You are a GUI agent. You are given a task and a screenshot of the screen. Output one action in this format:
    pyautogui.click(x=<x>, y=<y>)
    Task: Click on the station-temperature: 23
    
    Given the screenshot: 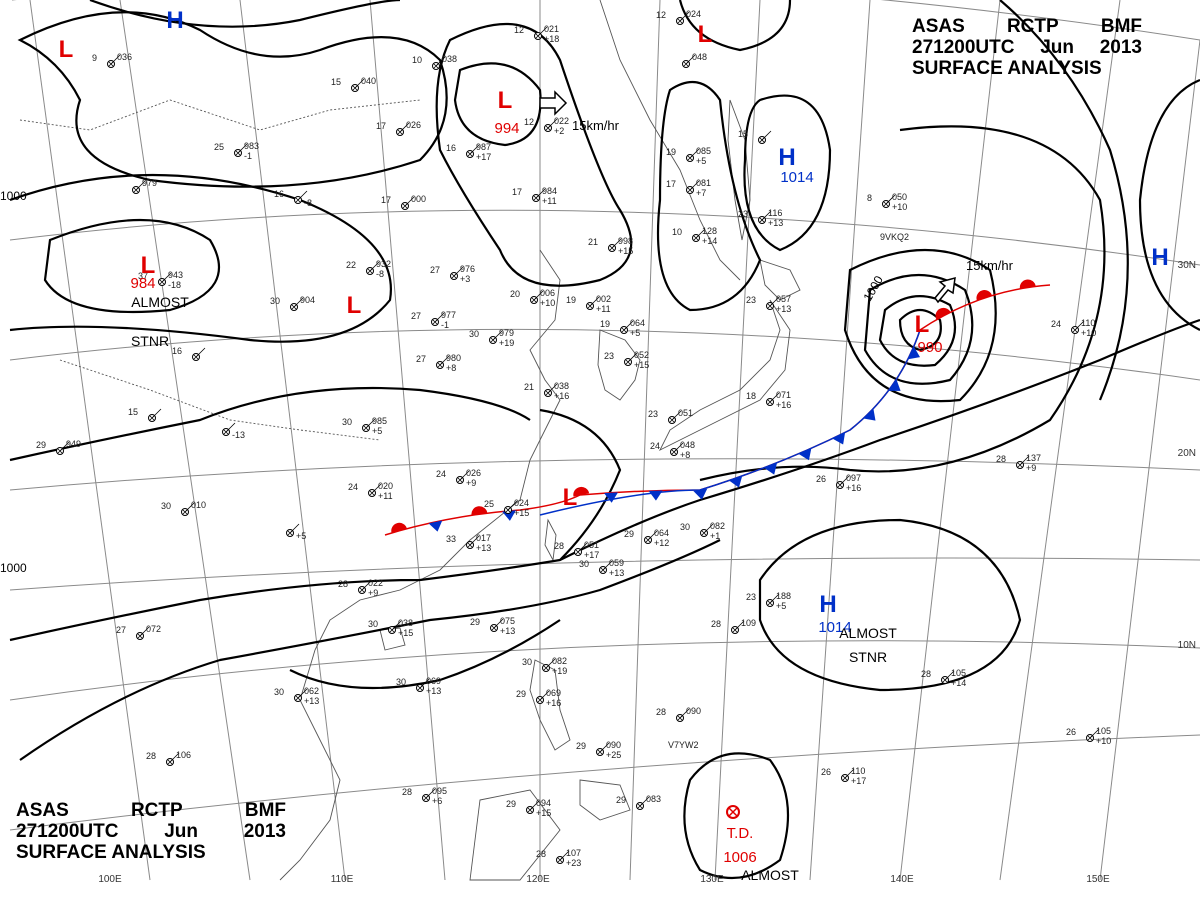 What is the action you would take?
    pyautogui.click(x=751, y=597)
    